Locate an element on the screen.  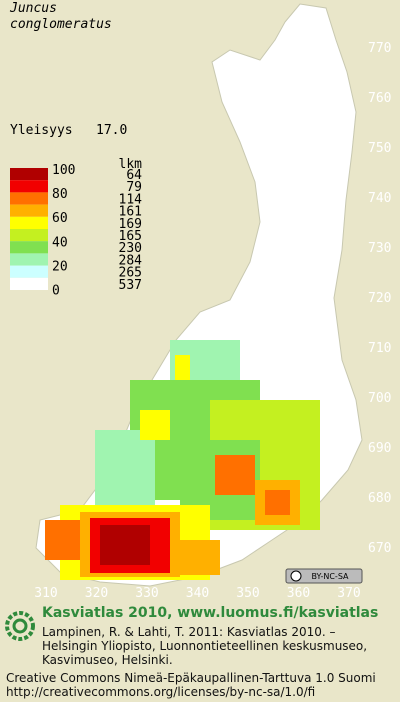
northing-label: 750 is located at coordinates (379, 148).